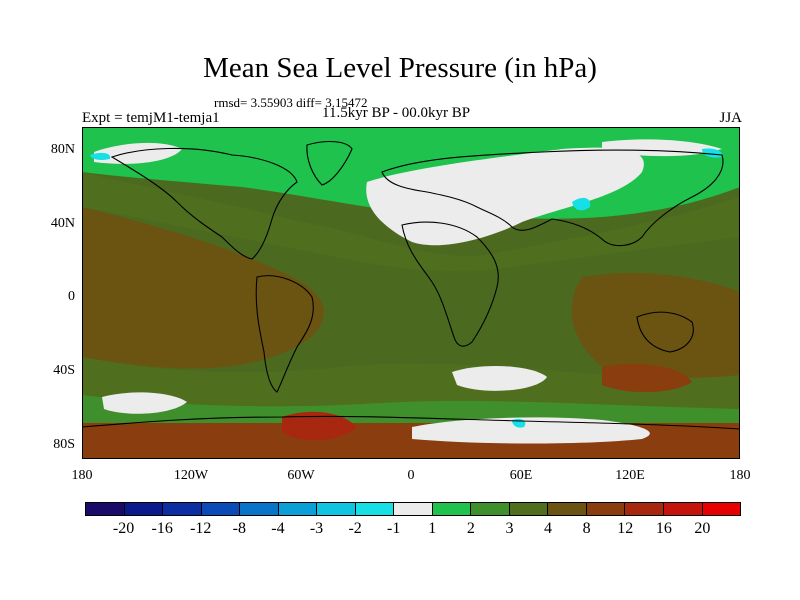 This screenshot has height=600, width=800. I want to click on lon-label-60w: 60W, so click(301, 475).